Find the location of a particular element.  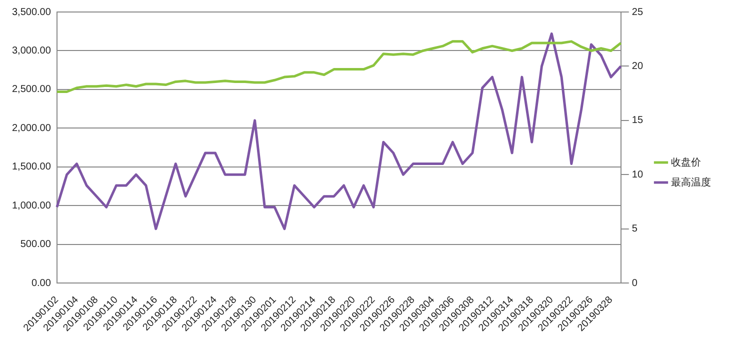

y2-tick-label: 0 is located at coordinates (635, 283).